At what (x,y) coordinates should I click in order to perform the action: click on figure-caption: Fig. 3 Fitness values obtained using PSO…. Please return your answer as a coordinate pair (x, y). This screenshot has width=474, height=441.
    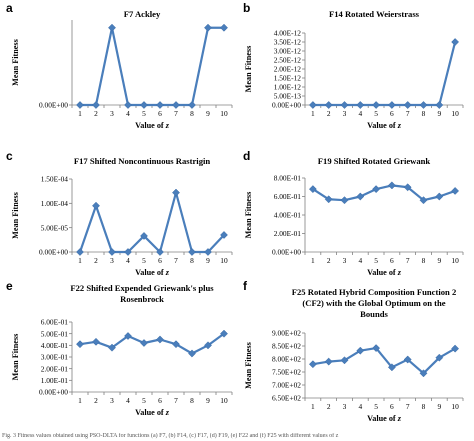
    Looking at the image, I should click on (170, 436).